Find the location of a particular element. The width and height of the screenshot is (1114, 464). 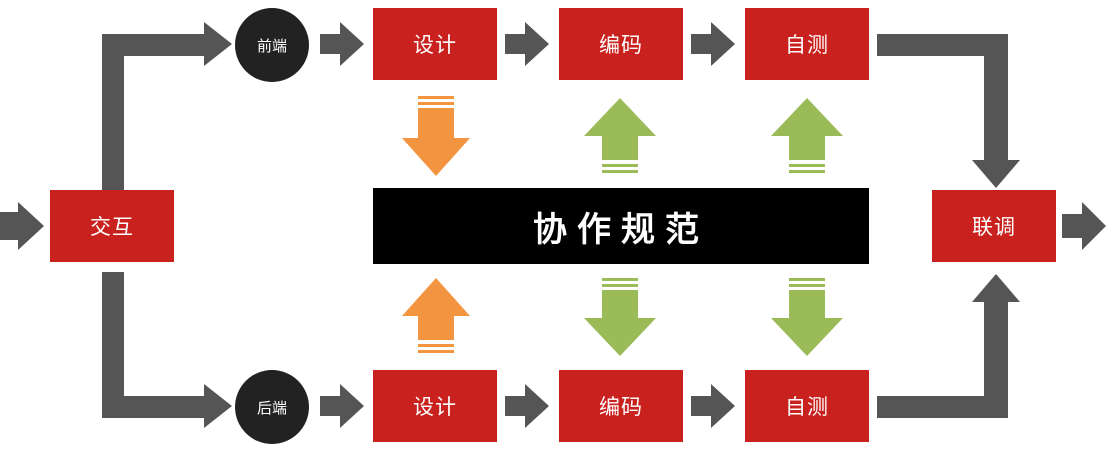

arrow-backend-to-design is located at coordinates (342, 406).